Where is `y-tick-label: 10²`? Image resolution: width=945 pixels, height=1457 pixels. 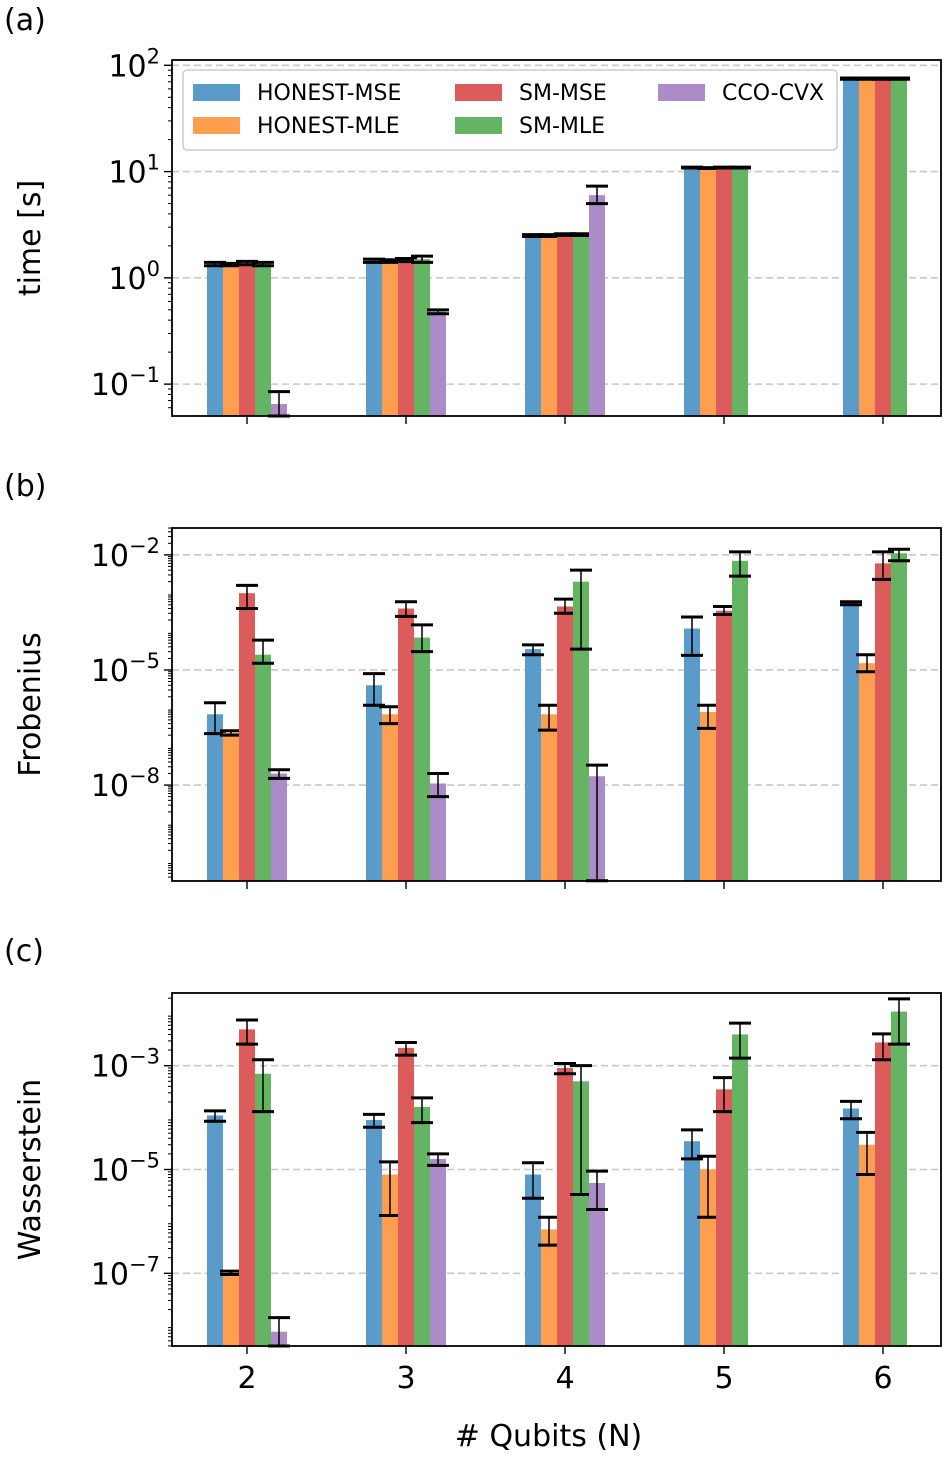 y-tick-label: 10² is located at coordinates (134, 64).